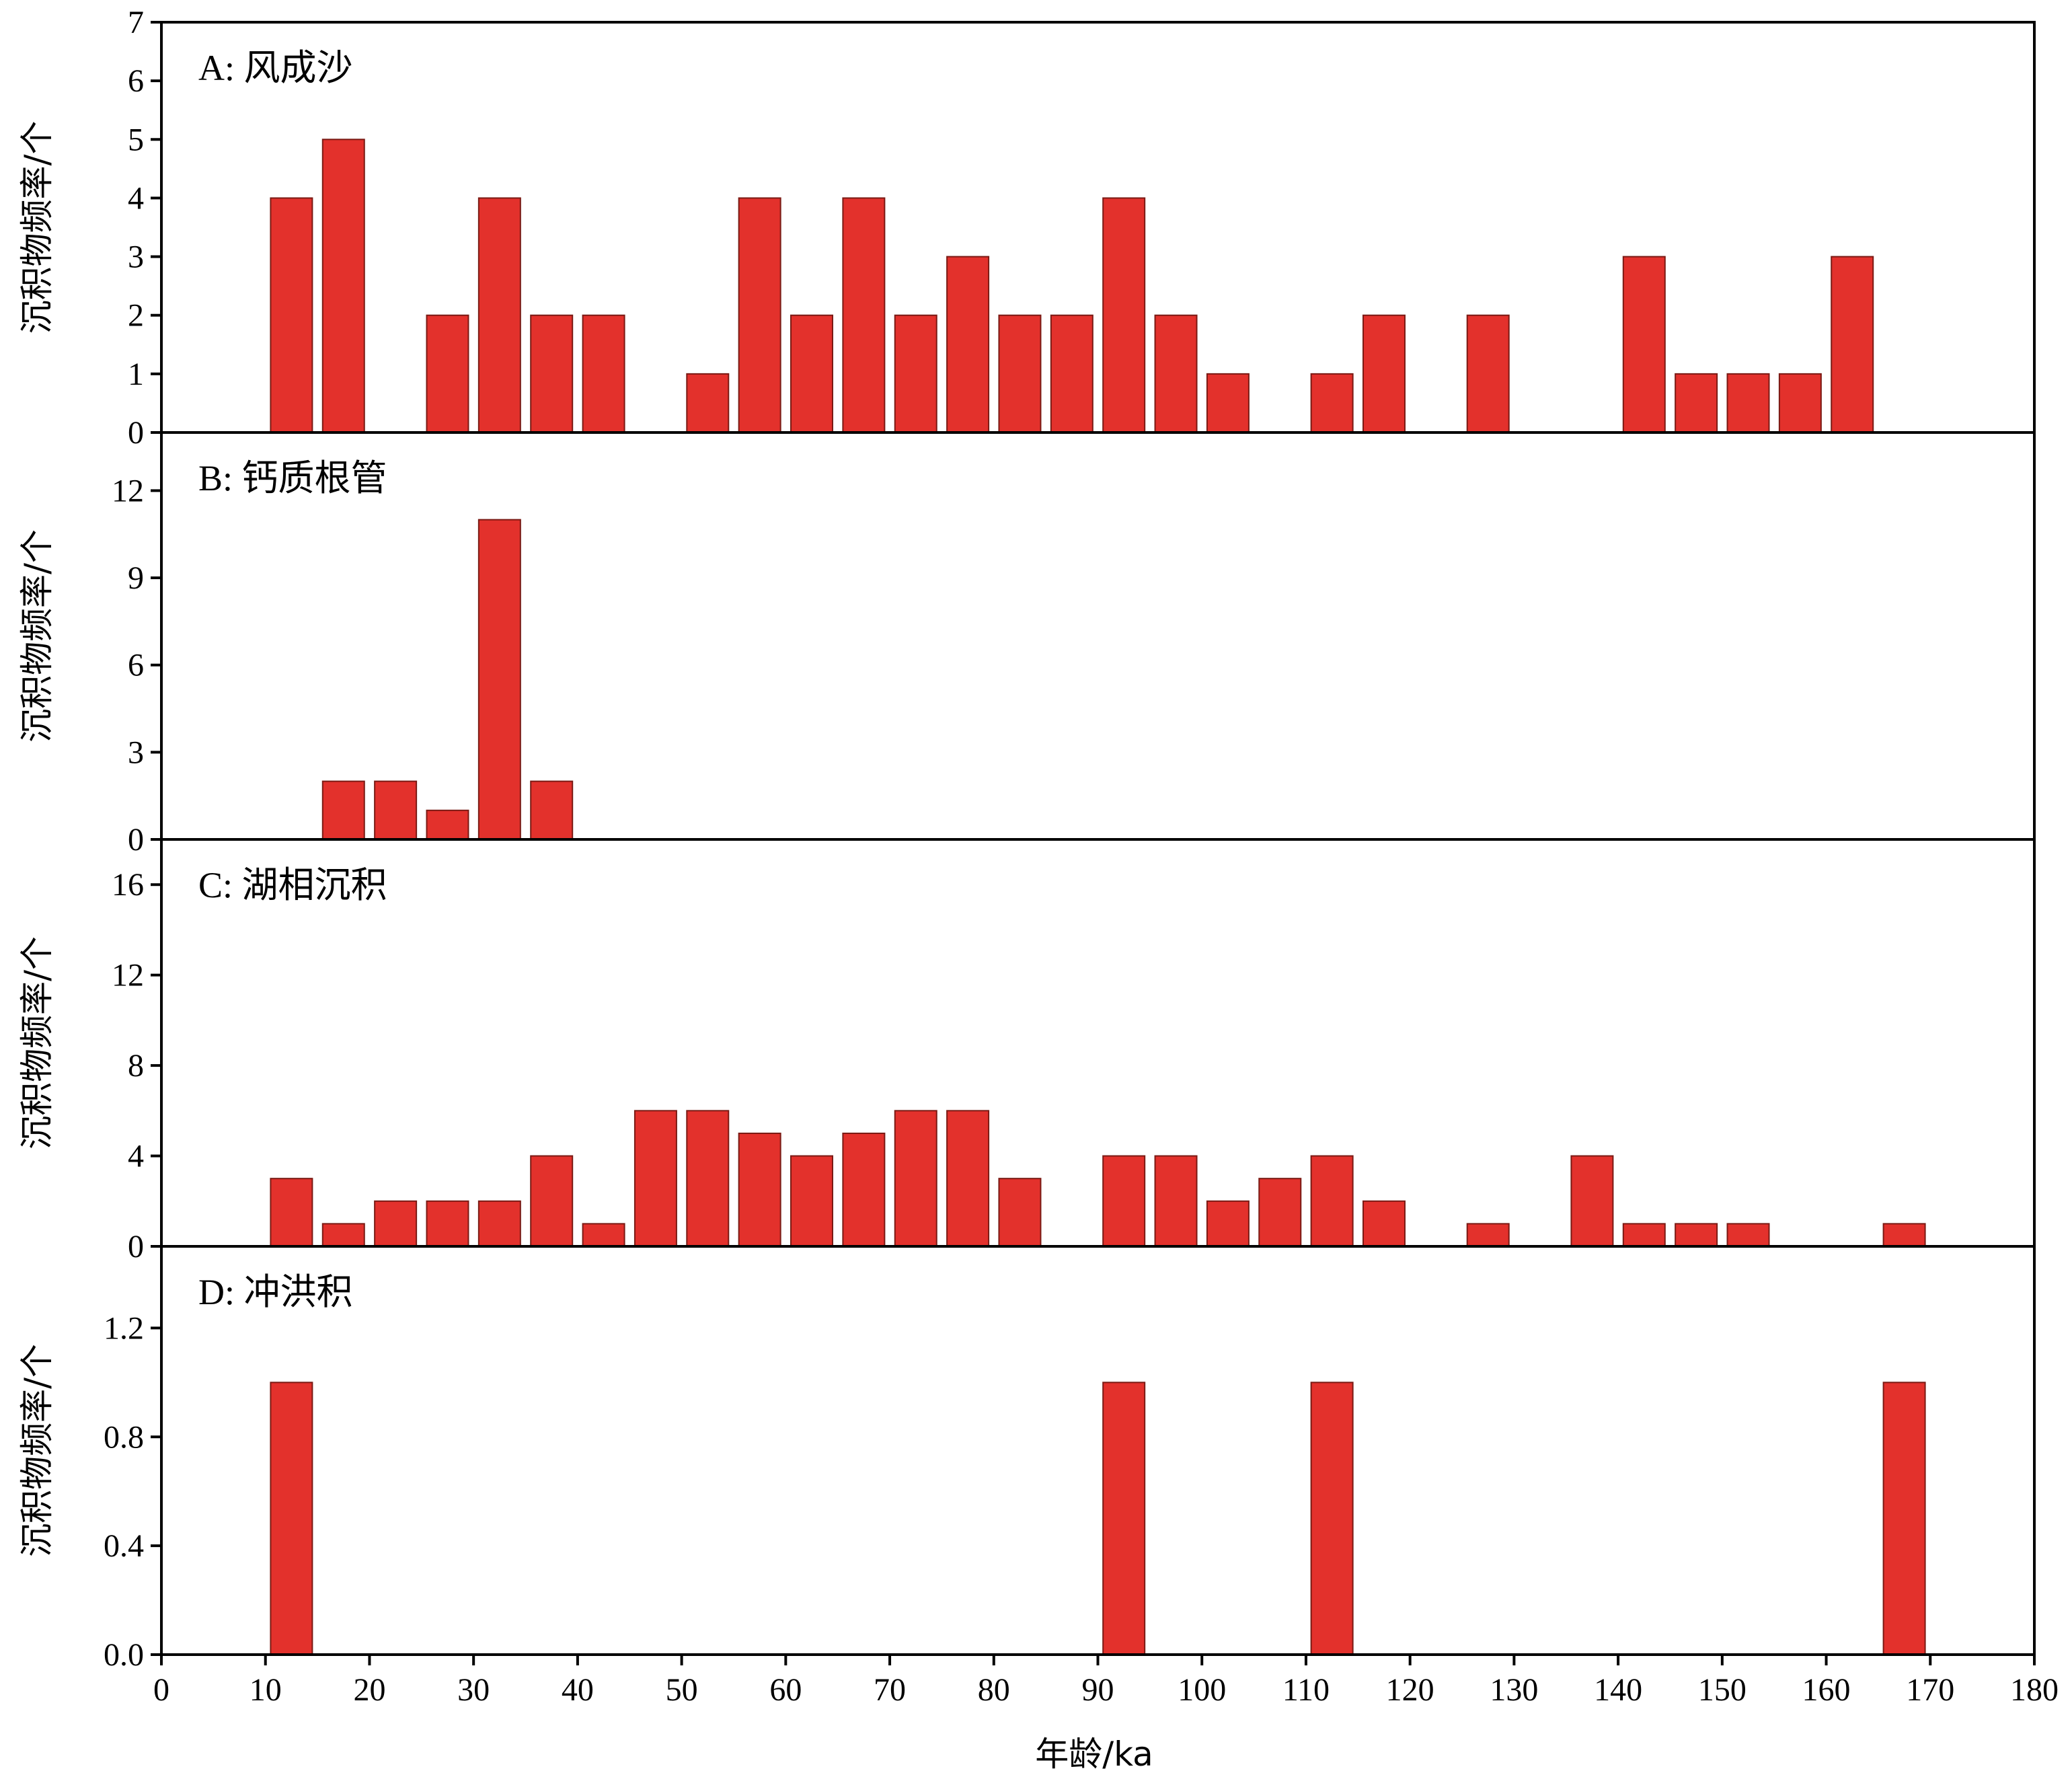  Describe the element at coordinates (161, 1690) in the screenshot. I see `x-tick-label-0: 0` at that location.